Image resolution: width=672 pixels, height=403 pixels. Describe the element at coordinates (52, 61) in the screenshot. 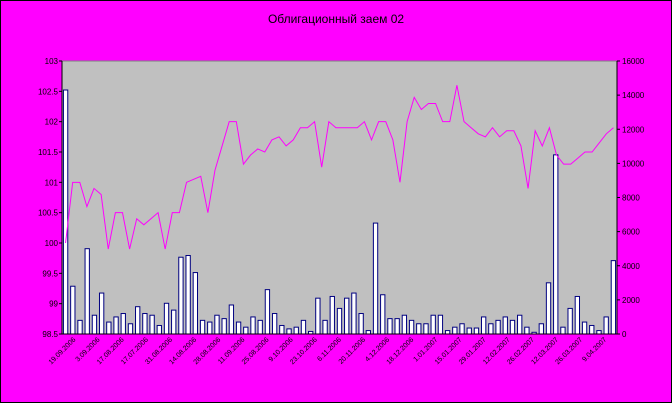

I see `y-left-tick-label: 103` at that location.